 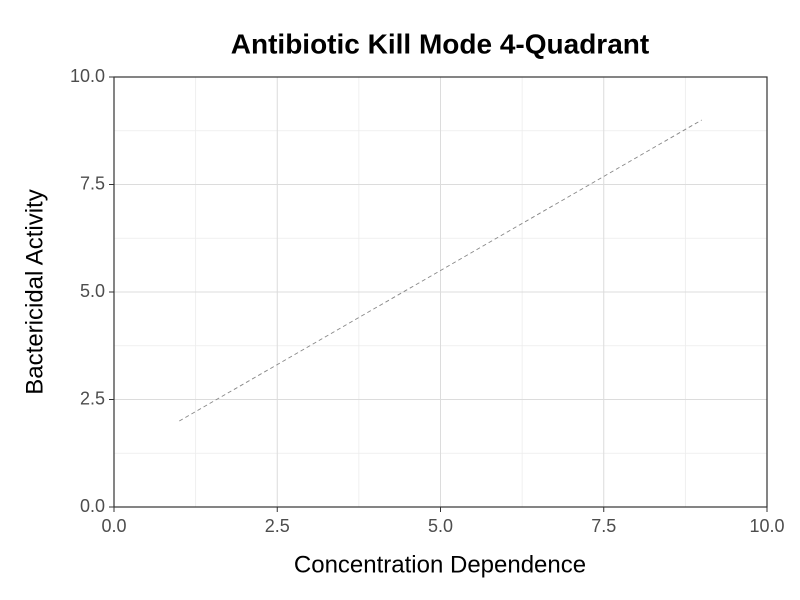 I want to click on y-tick-label: 7.5, so click(x=92, y=183).